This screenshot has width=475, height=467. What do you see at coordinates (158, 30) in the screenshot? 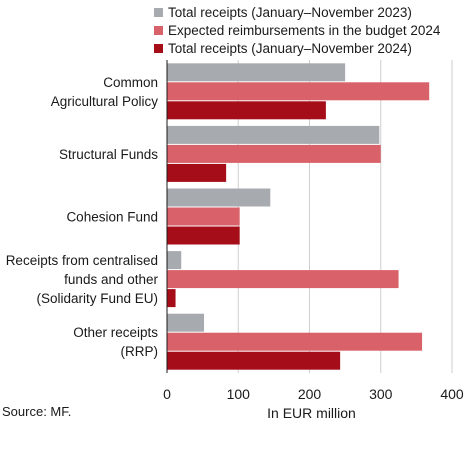
I see `legend-swatch-budget-2024` at bounding box center [158, 30].